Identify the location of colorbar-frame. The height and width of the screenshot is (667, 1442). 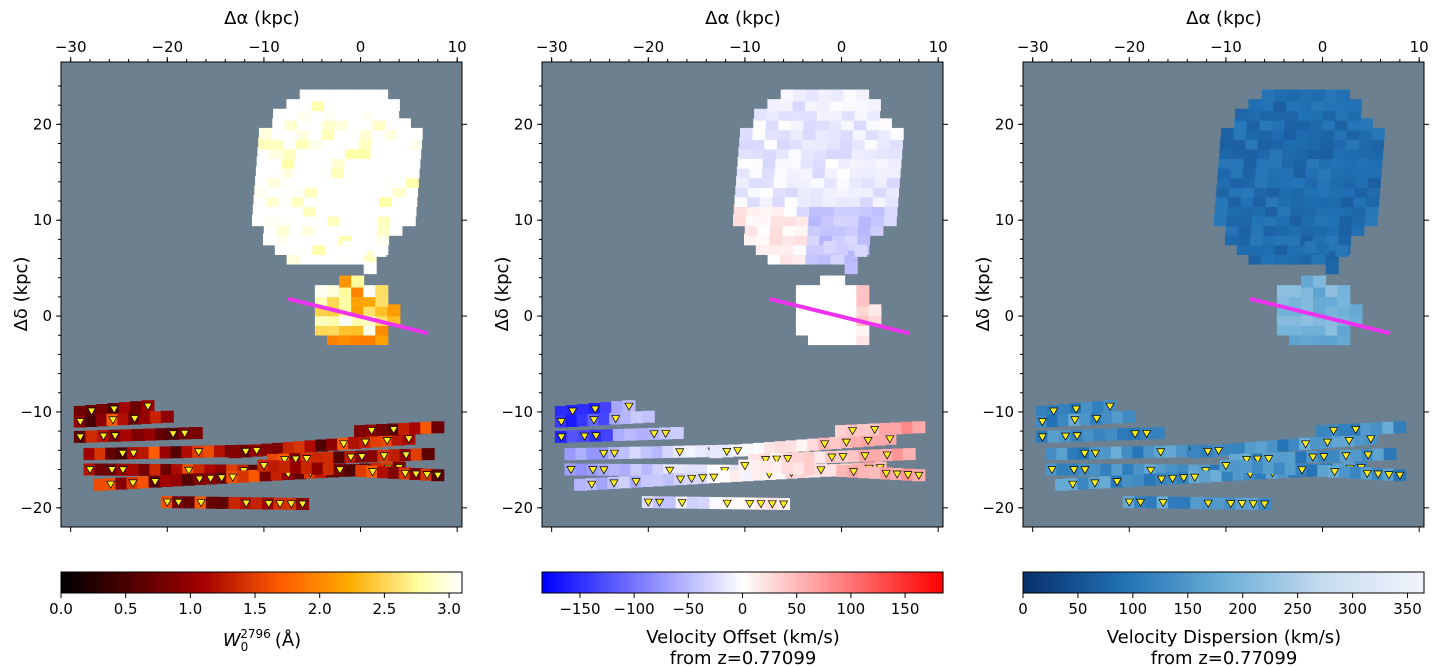
(261, 582).